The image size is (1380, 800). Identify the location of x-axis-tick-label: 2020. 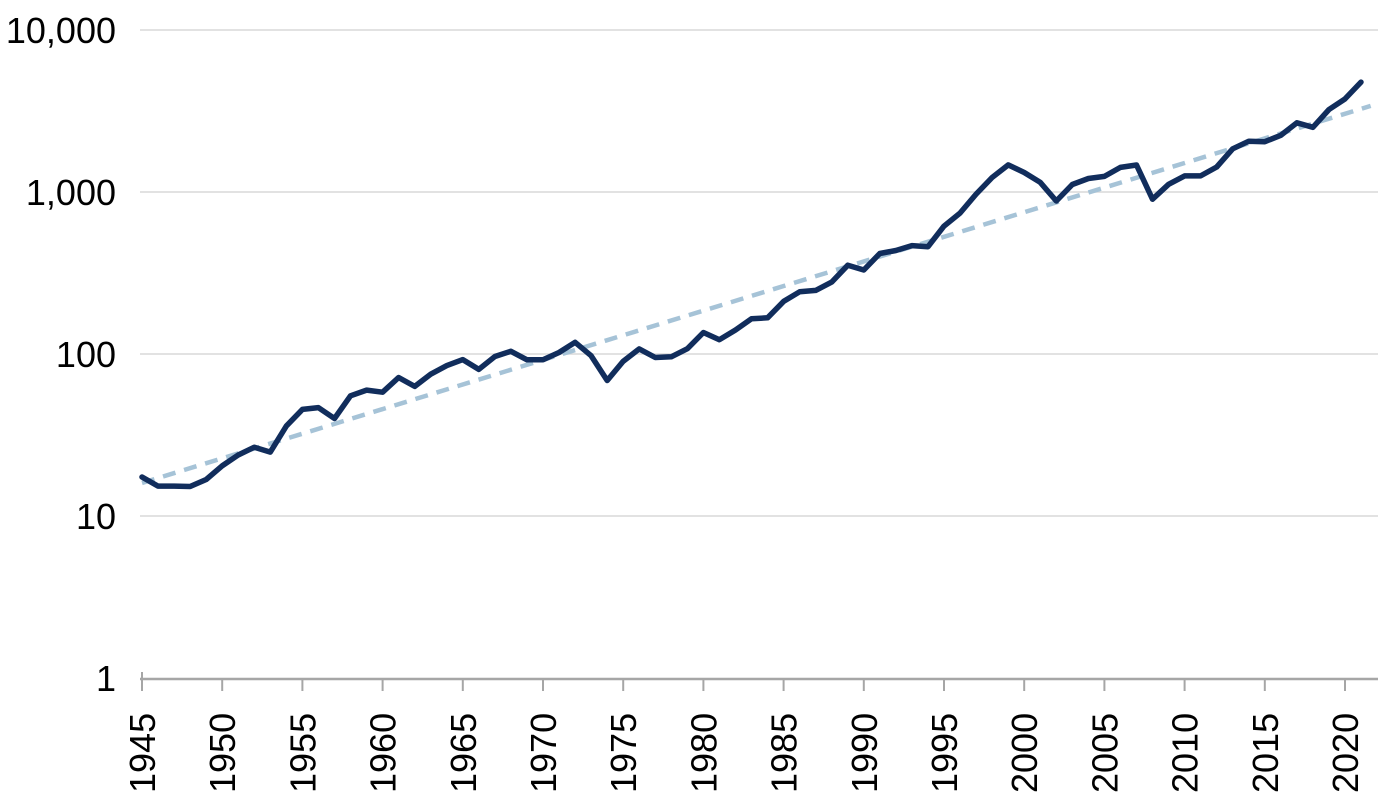
(1345, 753).